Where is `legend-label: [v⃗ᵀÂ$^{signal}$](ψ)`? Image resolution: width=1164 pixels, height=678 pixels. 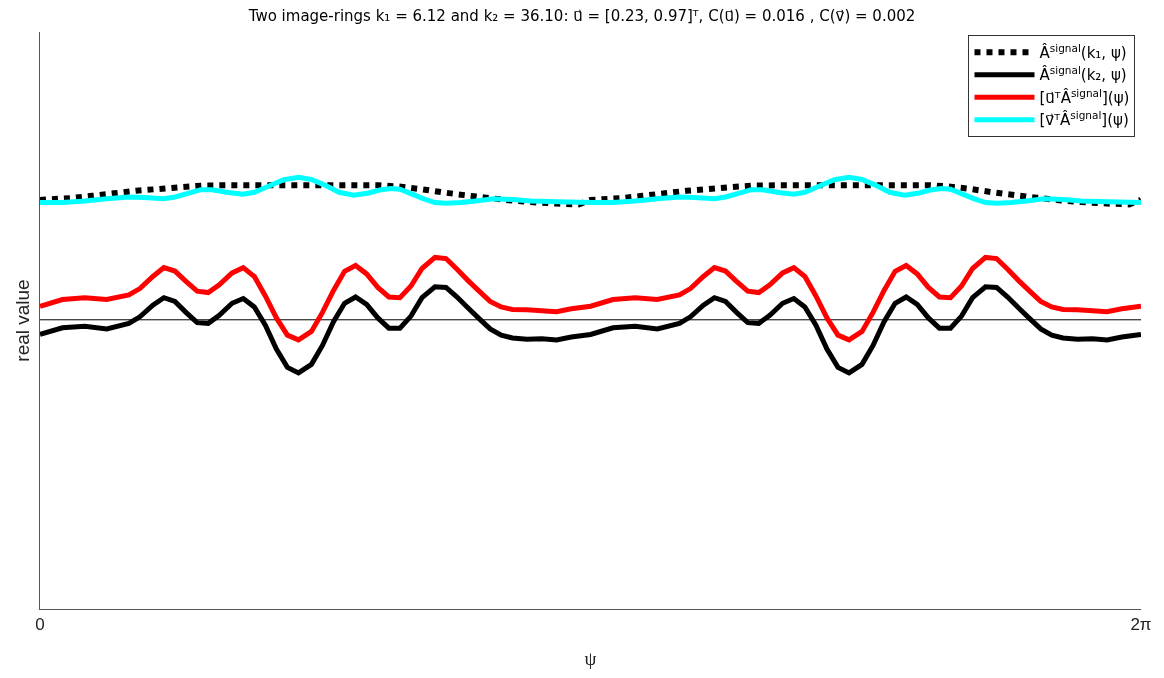
legend-label: [v⃗ᵀÂ$^{signal}$](ψ) is located at coordinates (1084, 119).